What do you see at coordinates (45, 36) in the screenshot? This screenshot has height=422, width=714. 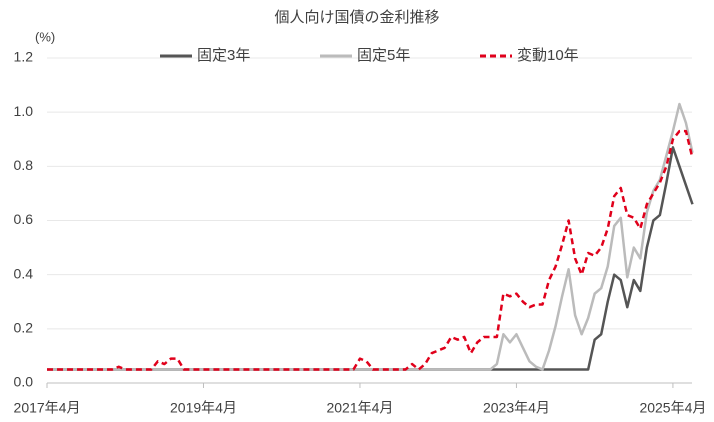 I see `y-axis-label: (%)` at bounding box center [45, 36].